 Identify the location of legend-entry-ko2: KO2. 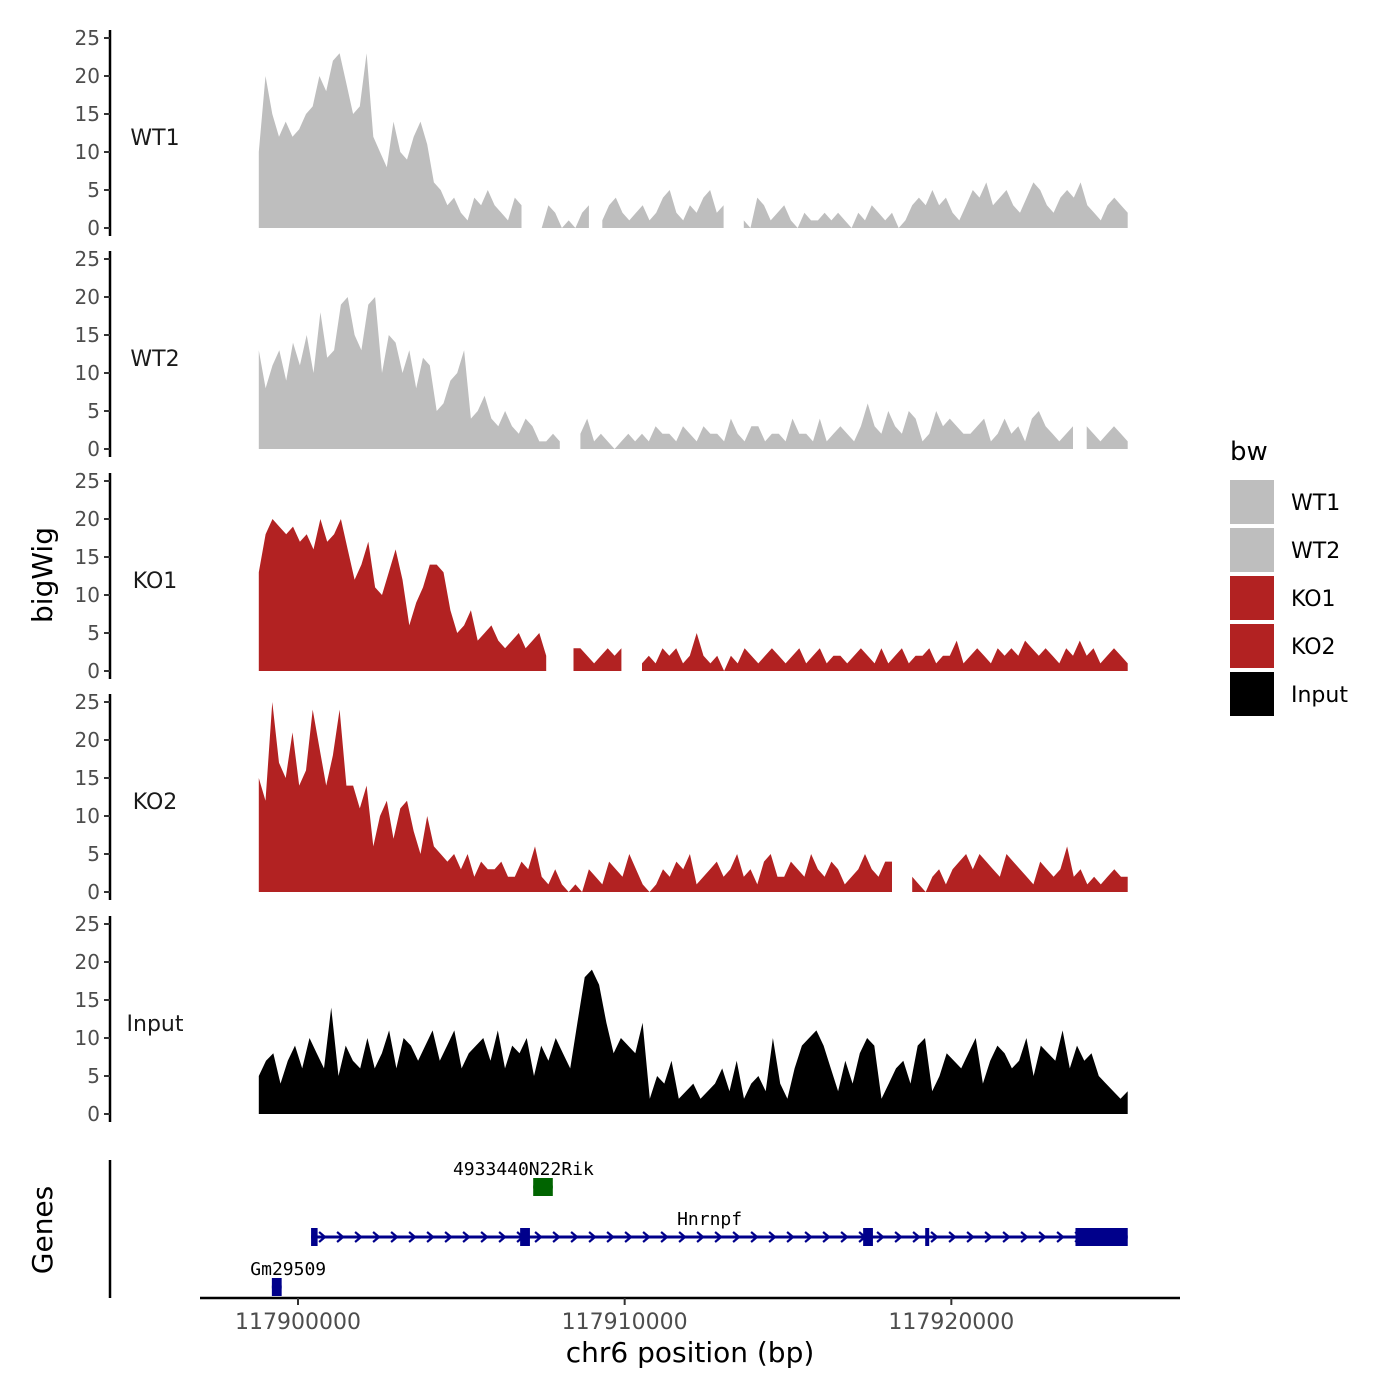
(1283, 646).